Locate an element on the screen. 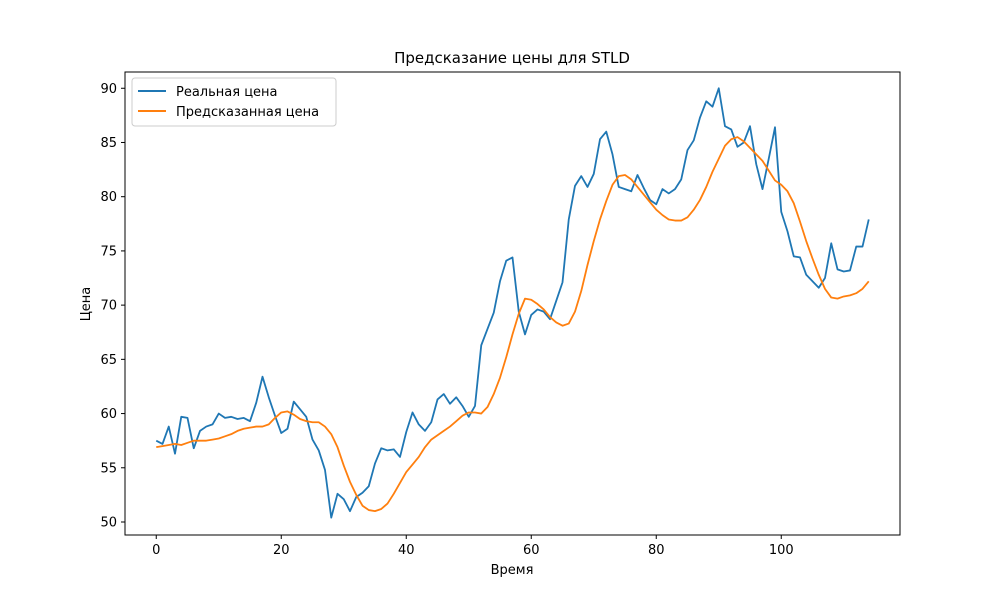 This screenshot has height=600, width=1000. x-axis: 0 20 40 60 80 100 is located at coordinates (473, 546).